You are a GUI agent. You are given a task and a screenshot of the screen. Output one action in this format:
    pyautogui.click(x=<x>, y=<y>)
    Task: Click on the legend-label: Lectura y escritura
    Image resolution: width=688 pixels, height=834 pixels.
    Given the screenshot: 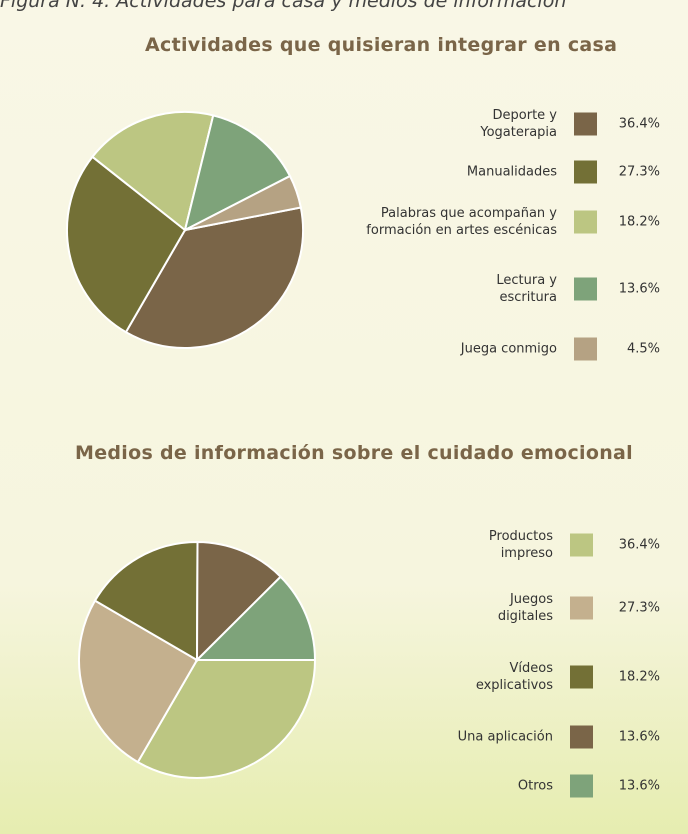 What is the action you would take?
    pyautogui.click(x=526, y=289)
    